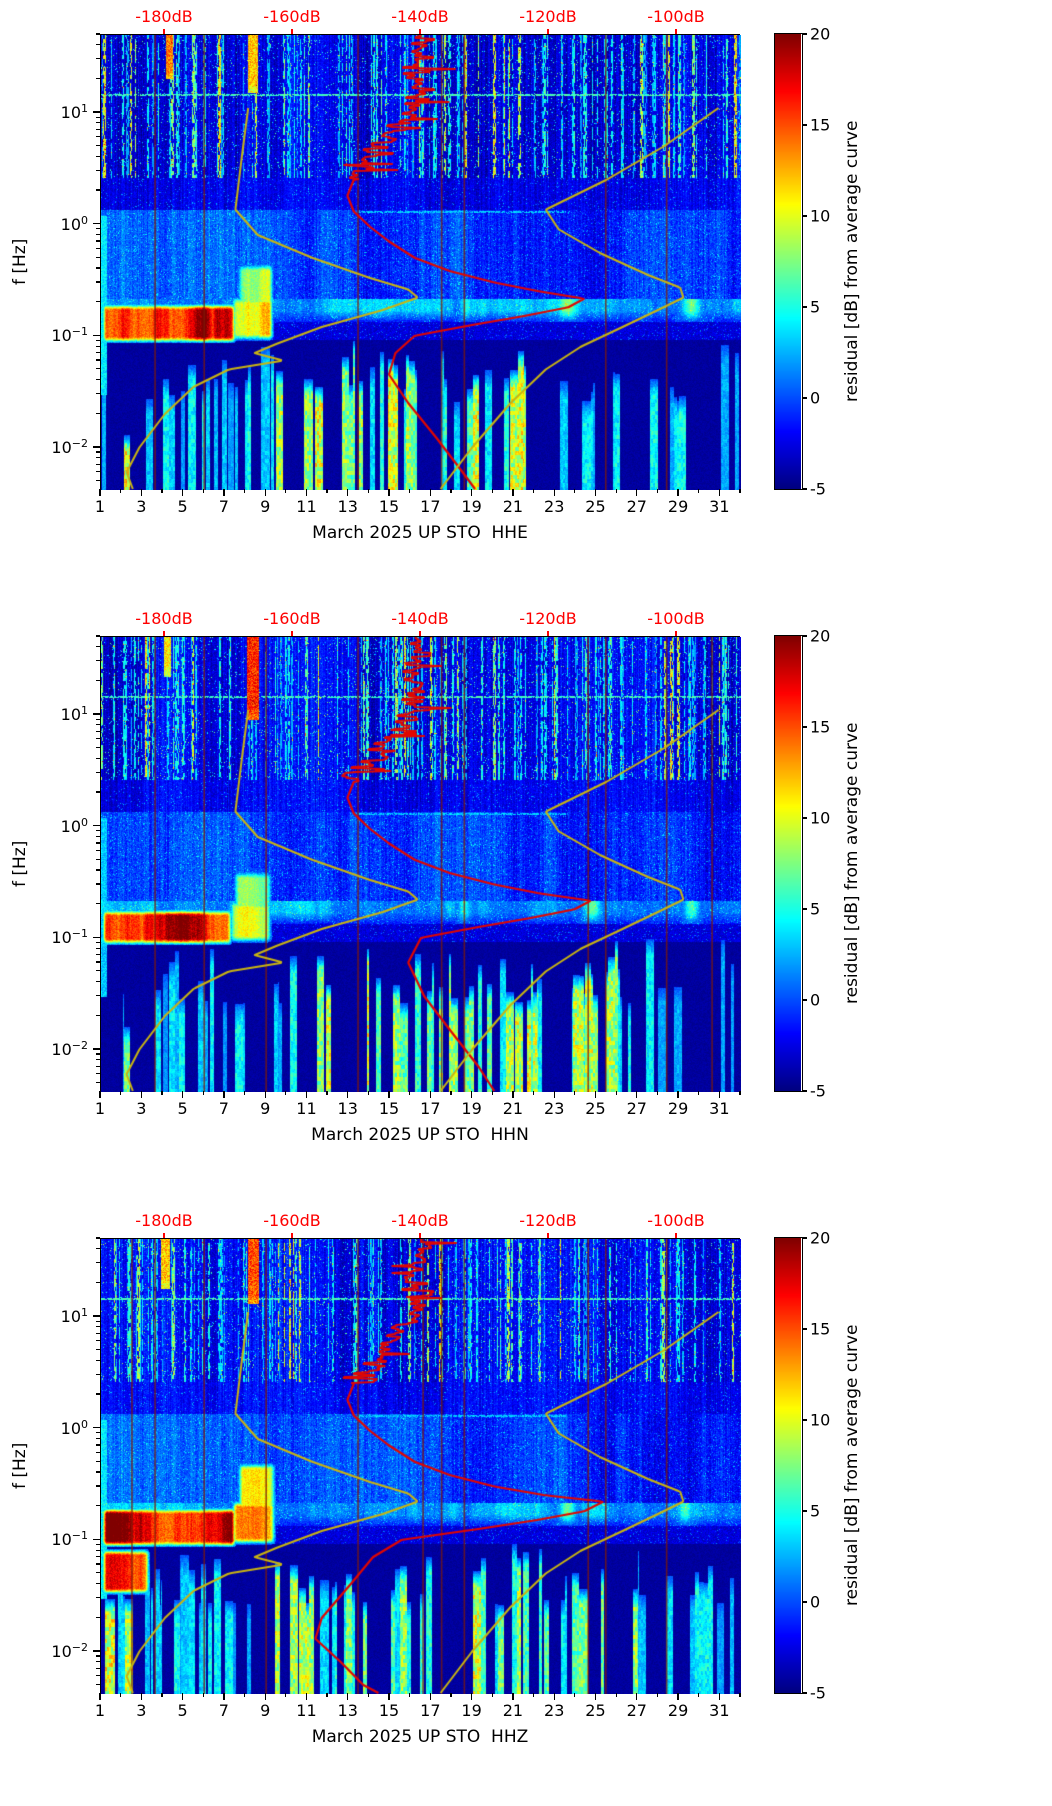 The image size is (1052, 1806). What do you see at coordinates (820, 125) in the screenshot?
I see `colorbar-tick-label: 15` at bounding box center [820, 125].